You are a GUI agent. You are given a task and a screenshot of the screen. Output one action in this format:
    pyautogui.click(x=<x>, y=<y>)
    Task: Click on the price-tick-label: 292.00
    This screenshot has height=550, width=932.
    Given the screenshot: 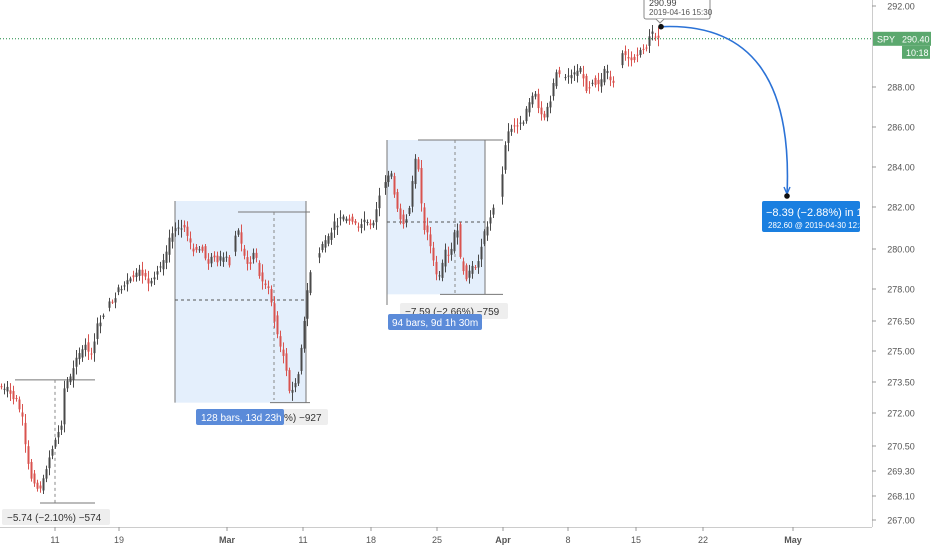 What is the action you would take?
    pyautogui.click(x=901, y=7)
    